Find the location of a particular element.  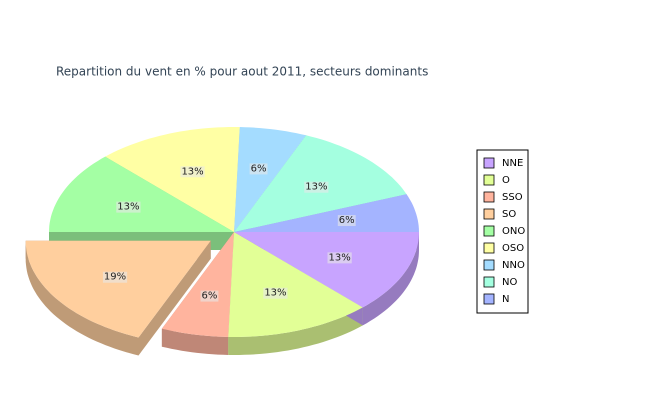

slice-wall is located at coordinates (174, 298).